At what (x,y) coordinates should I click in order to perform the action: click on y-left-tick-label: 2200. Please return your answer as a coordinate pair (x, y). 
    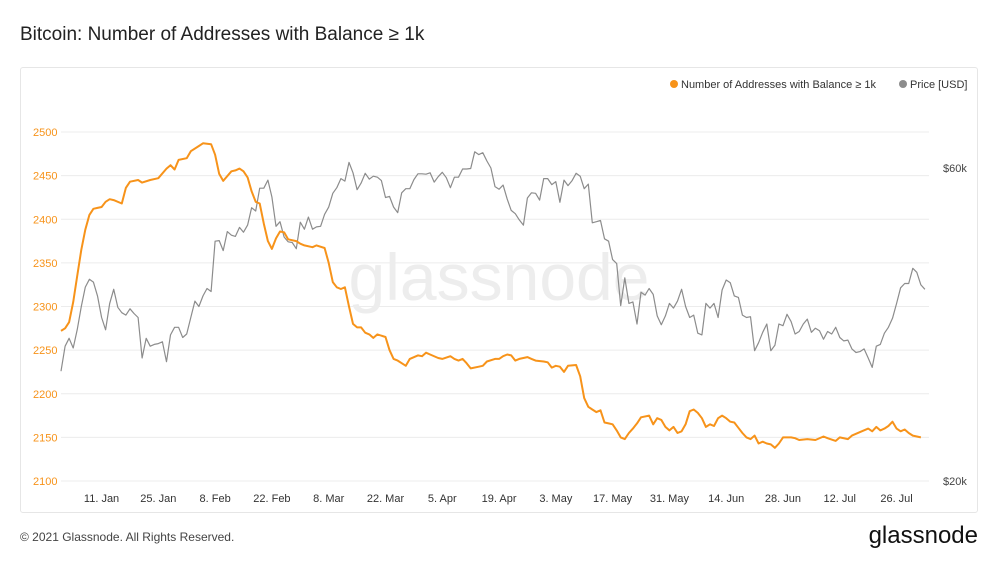
    Looking at the image, I should click on (45, 395).